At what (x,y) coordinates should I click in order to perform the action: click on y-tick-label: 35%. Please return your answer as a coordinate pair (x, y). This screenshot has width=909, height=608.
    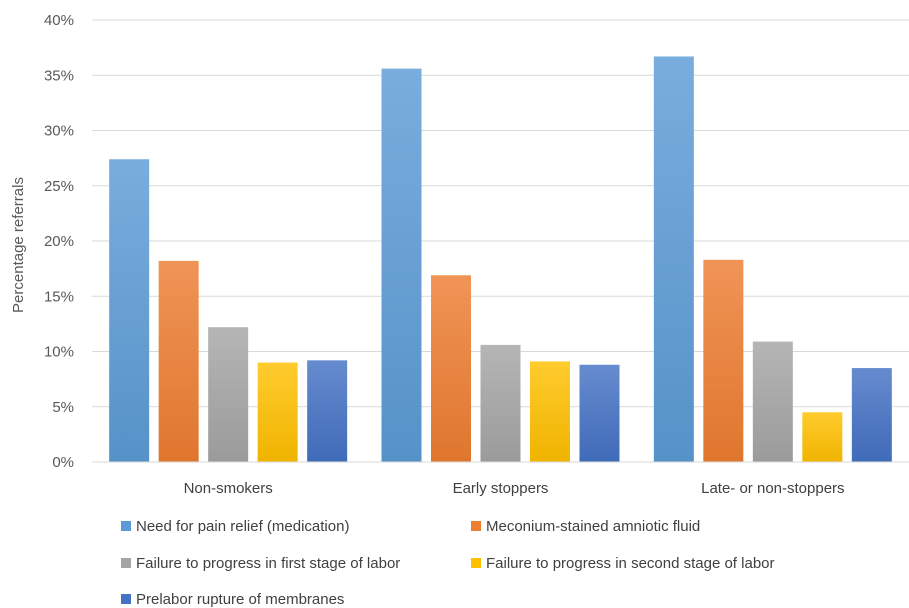
    Looking at the image, I should click on (59, 75).